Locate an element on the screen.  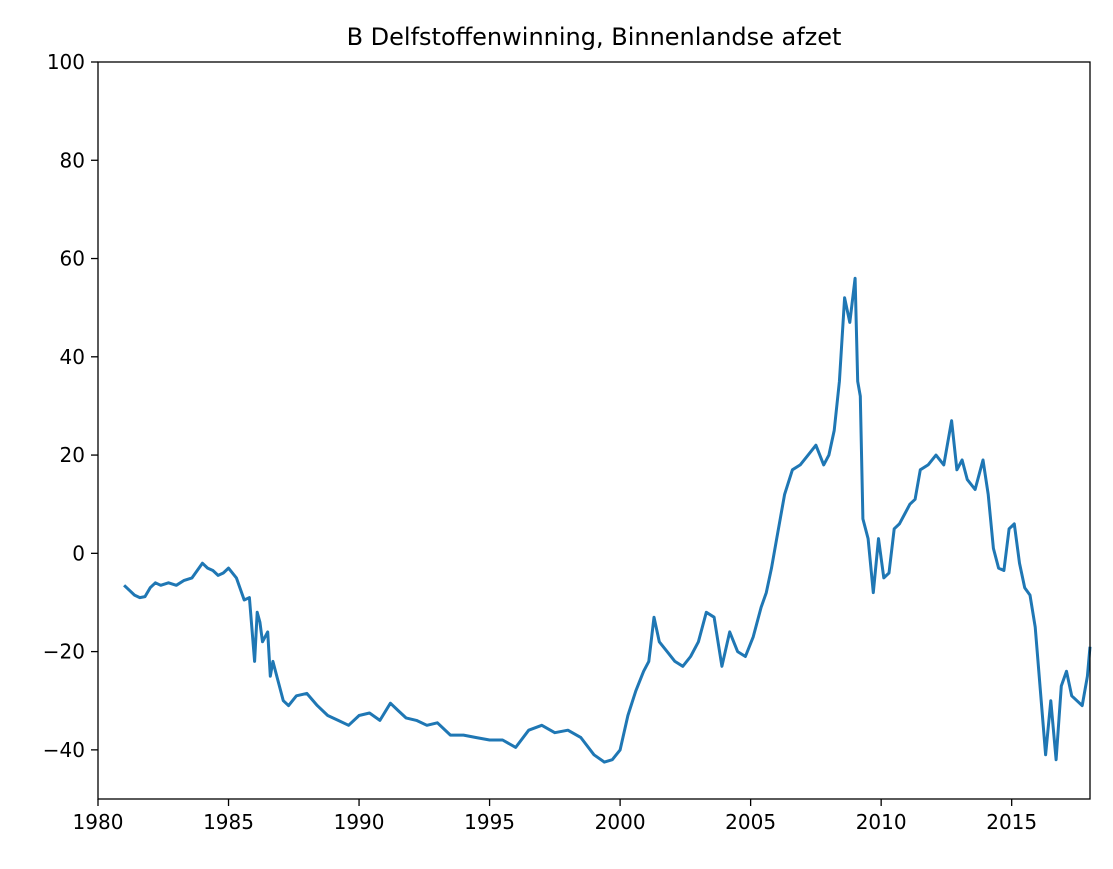
chart-title: B Delfstoffenwinning, Binnenlandse afzet is located at coordinates (594, 37).